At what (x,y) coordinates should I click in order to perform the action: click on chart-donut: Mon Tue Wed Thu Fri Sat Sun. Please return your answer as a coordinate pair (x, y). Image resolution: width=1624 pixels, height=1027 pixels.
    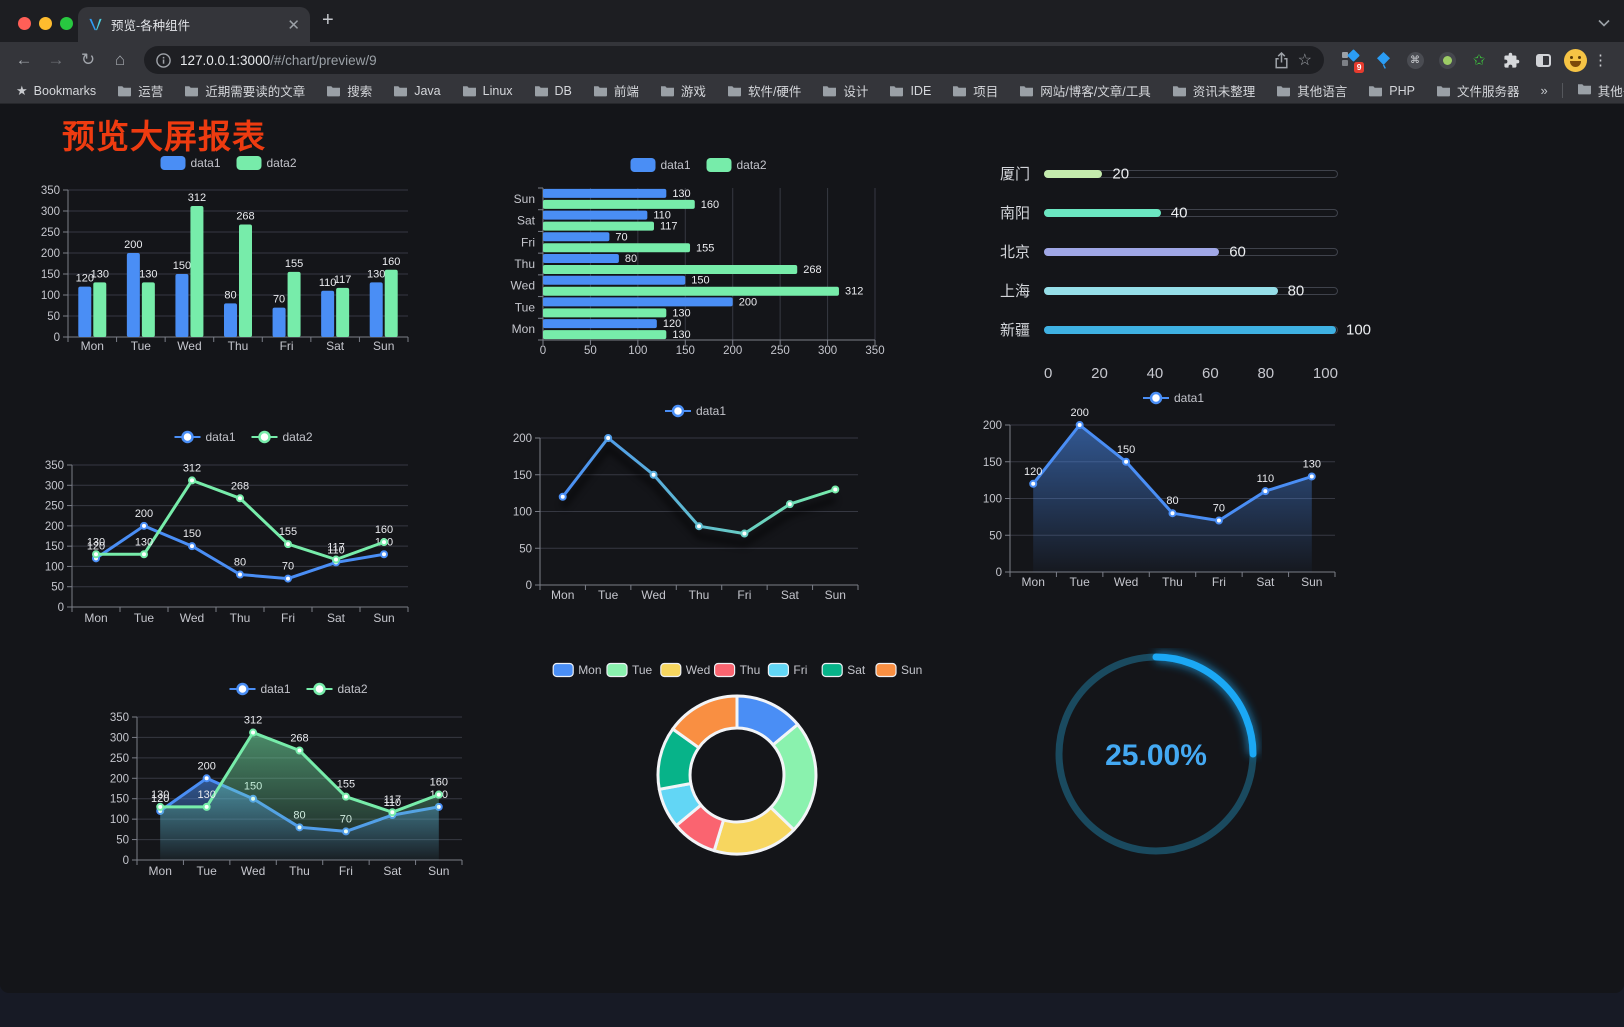
    Looking at the image, I should click on (737, 762).